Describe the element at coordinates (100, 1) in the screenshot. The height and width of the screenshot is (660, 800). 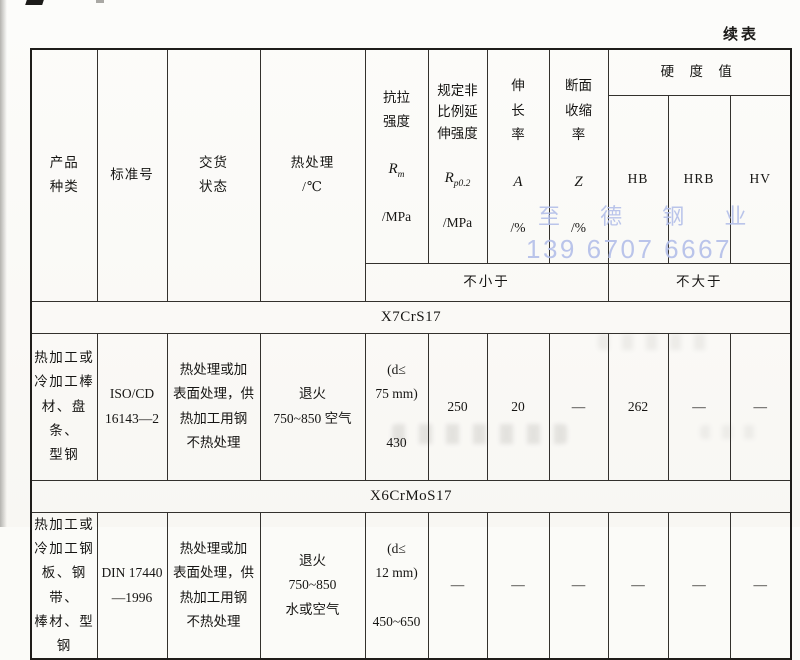
I see `scan-mark-small` at that location.